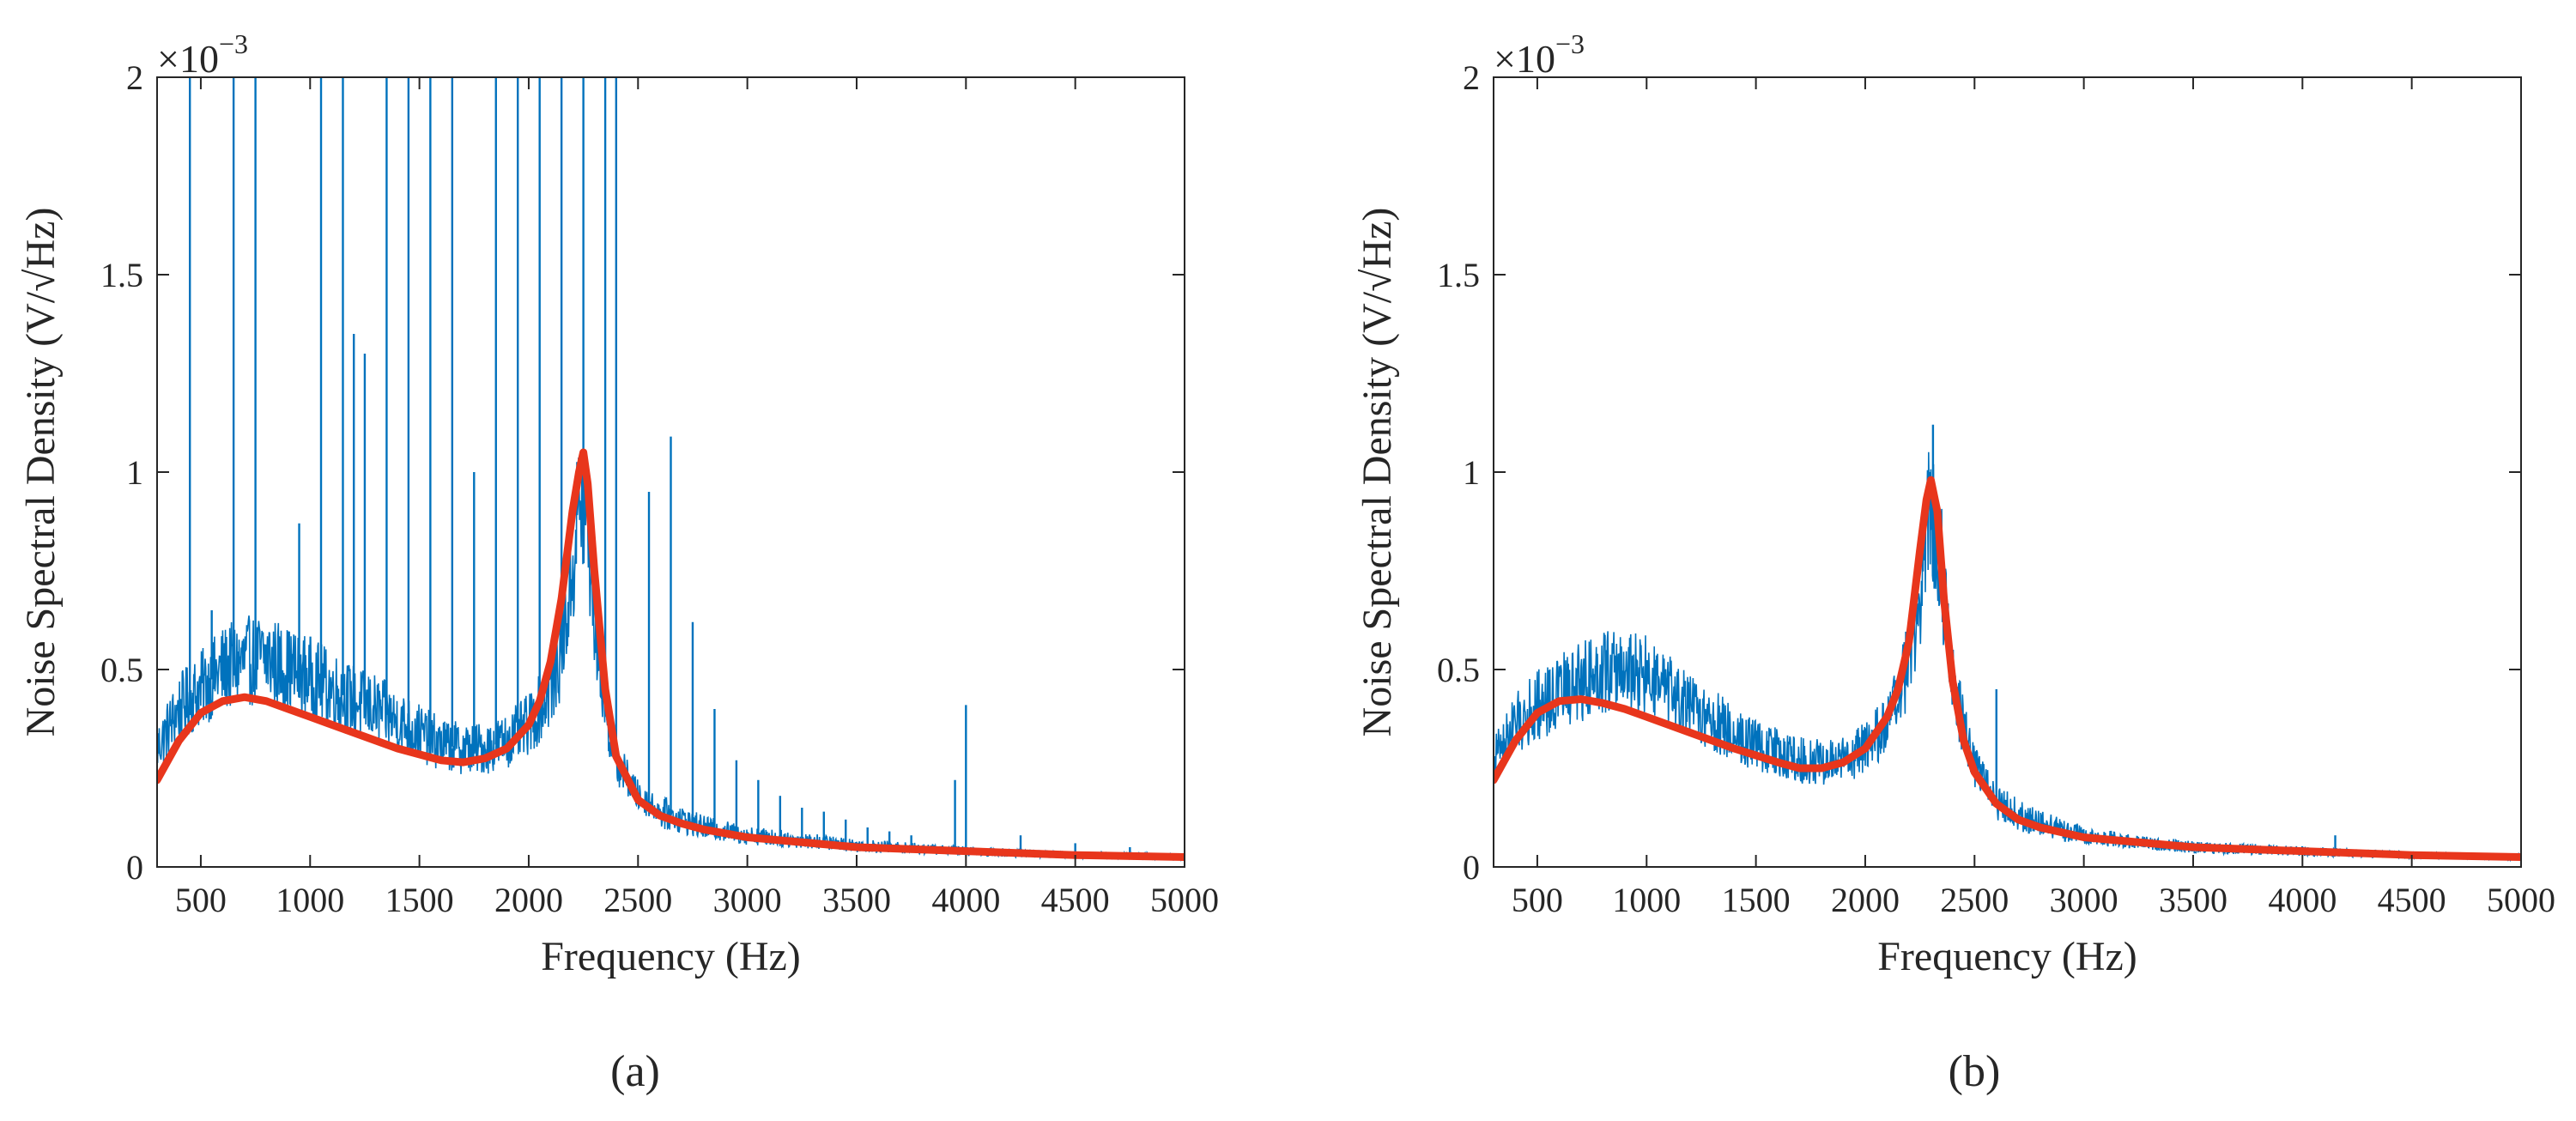 Image resolution: width=2576 pixels, height=1121 pixels. I want to click on x-tick-label-a-0: 500, so click(201, 900).